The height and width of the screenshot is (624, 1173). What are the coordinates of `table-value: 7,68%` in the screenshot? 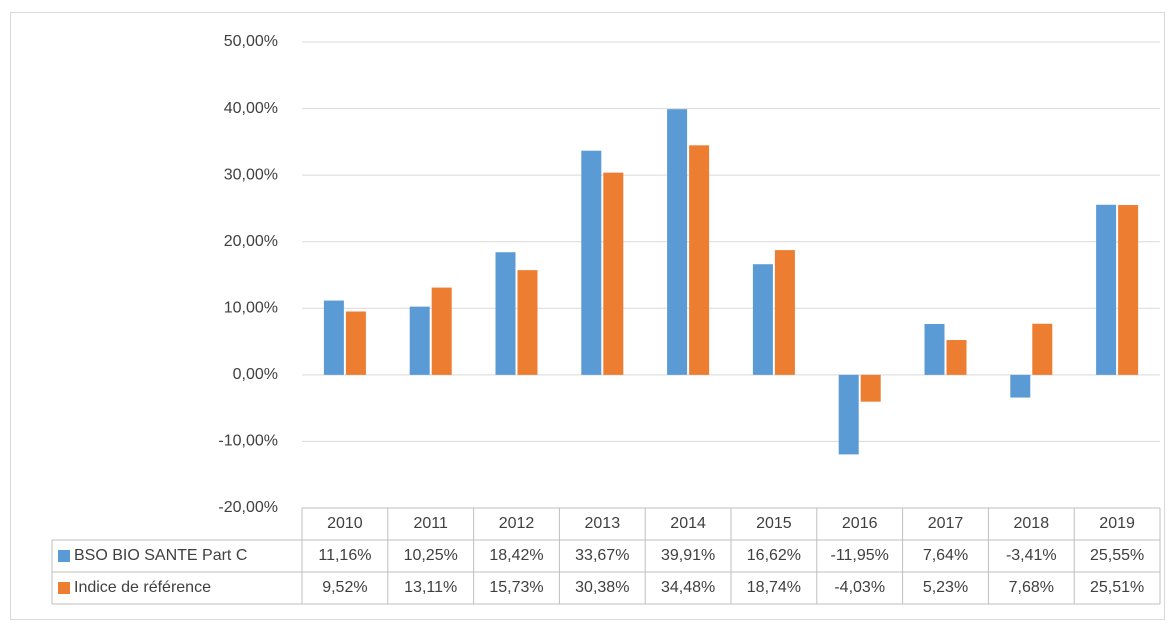 It's located at (1031, 587).